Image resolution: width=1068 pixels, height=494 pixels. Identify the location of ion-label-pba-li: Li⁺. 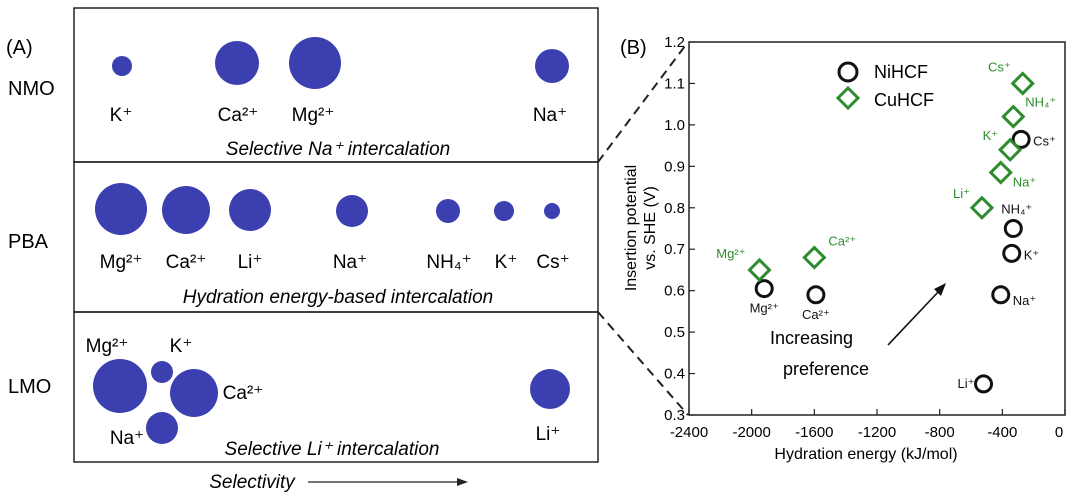
(250, 262).